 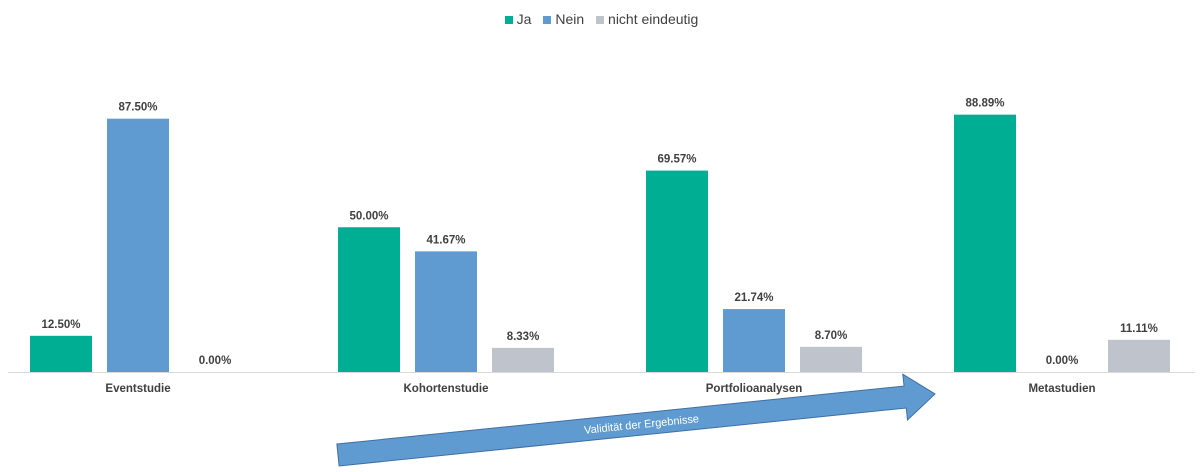 What do you see at coordinates (61, 353) in the screenshot?
I see `bar-ja-eventstudie` at bounding box center [61, 353].